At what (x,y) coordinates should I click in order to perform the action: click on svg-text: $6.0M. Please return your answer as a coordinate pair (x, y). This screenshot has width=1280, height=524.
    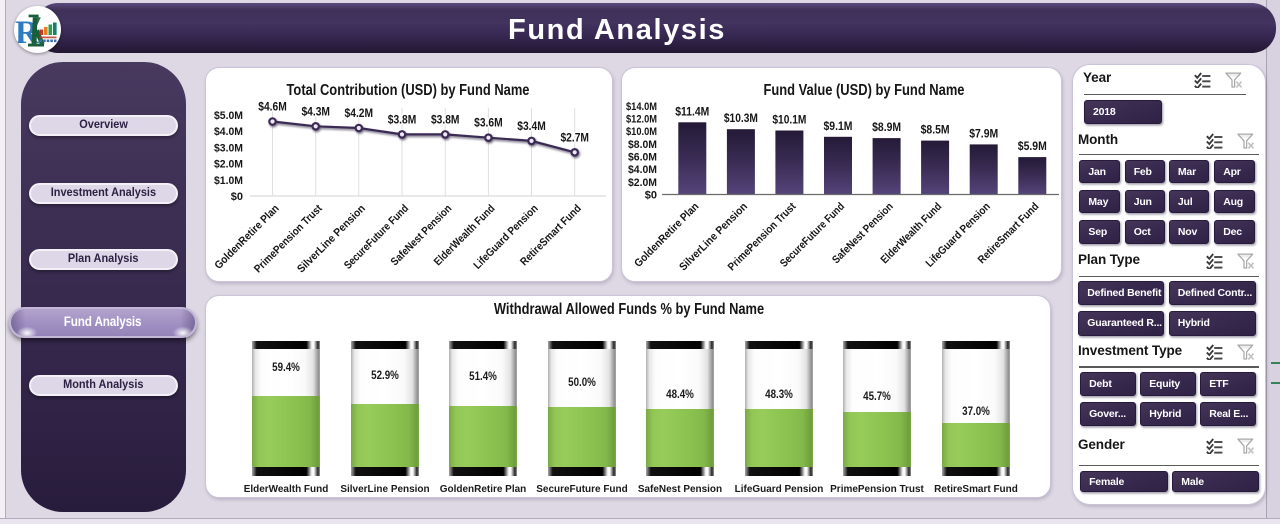
    Looking at the image, I should click on (642, 158).